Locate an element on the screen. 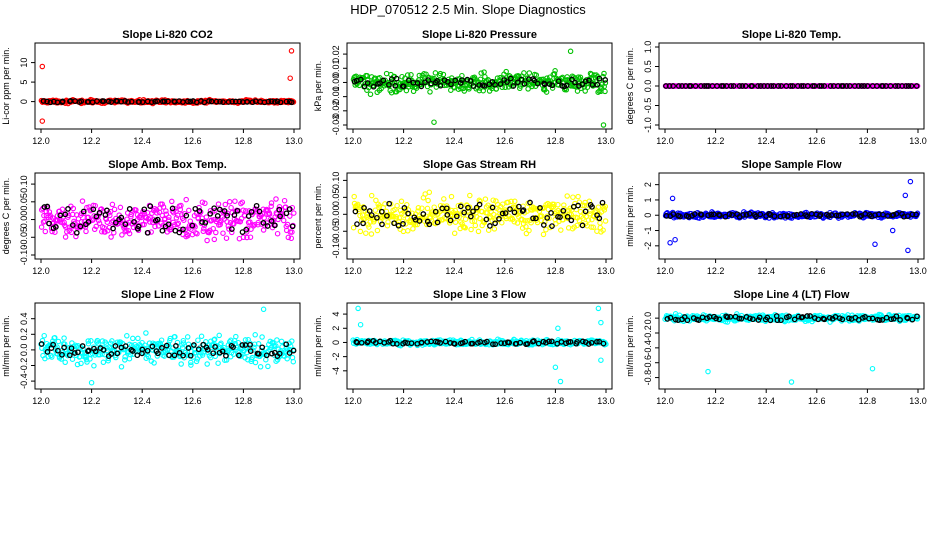 This screenshot has height=540, width=936. y-axis-label: Li-cor ppm per min. is located at coordinates (6, 86).